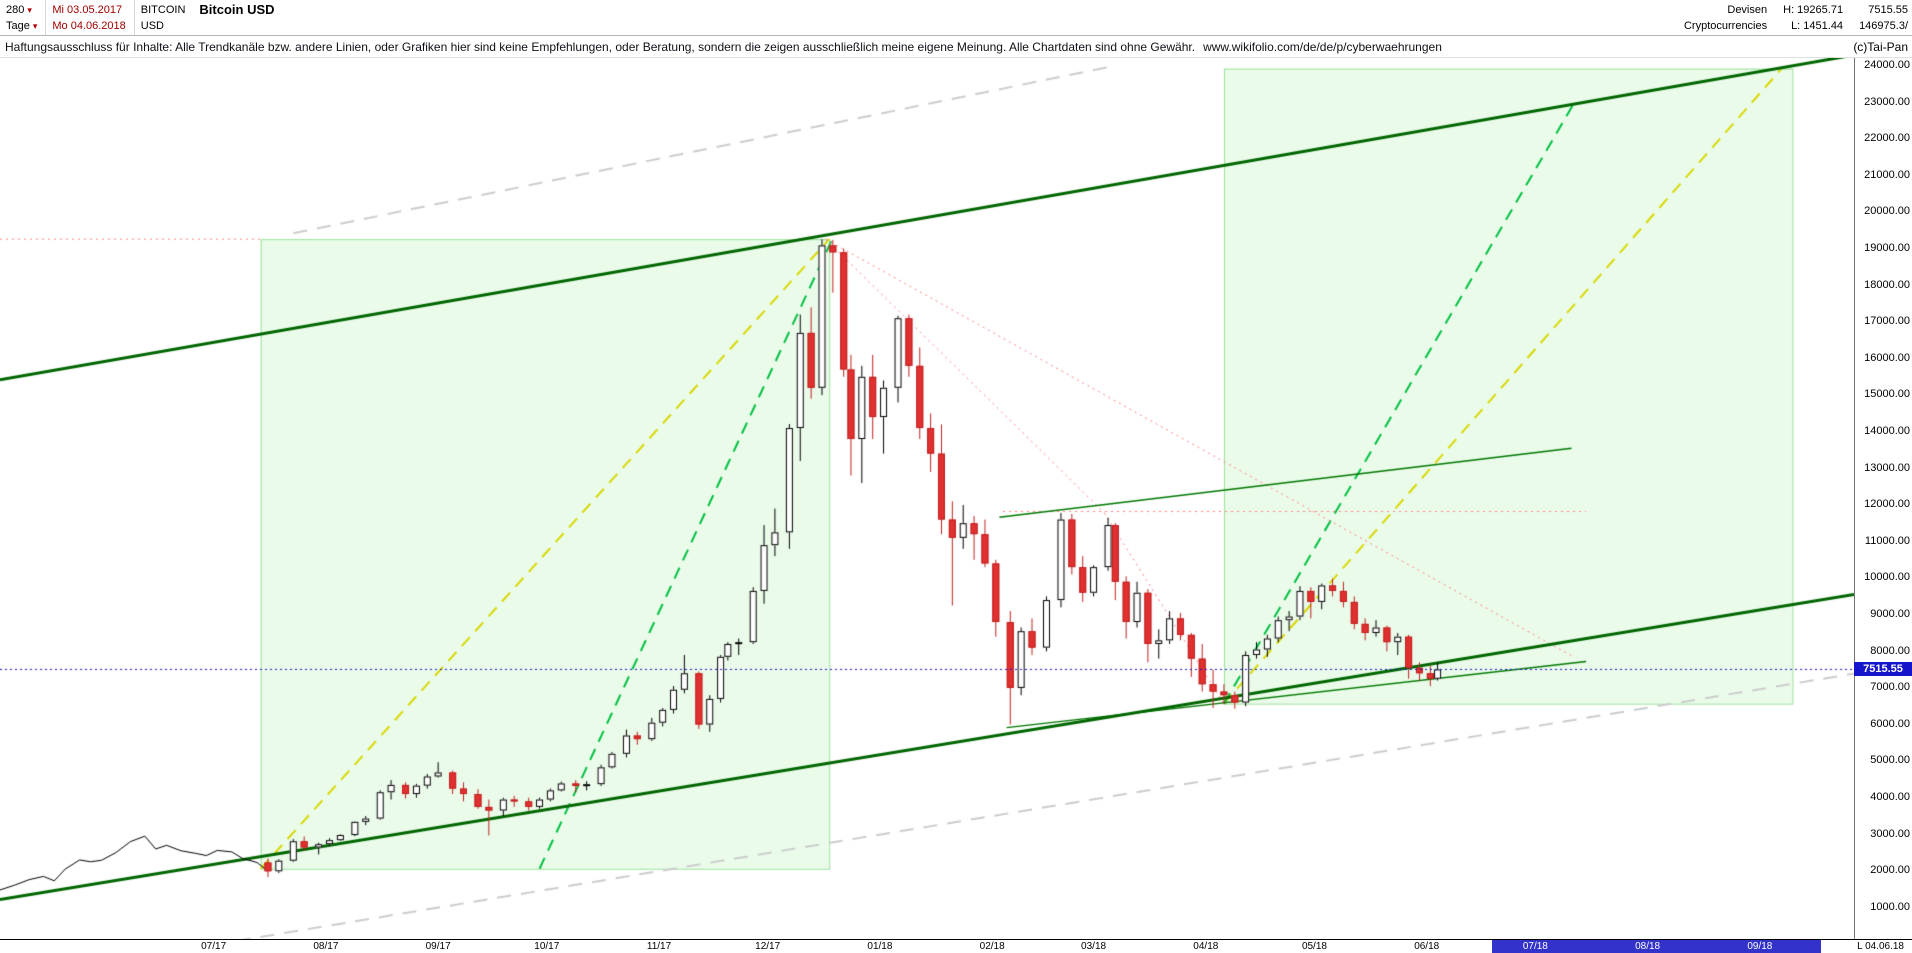  I want to click on y-axis-label: 23000.00, so click(1887, 101).